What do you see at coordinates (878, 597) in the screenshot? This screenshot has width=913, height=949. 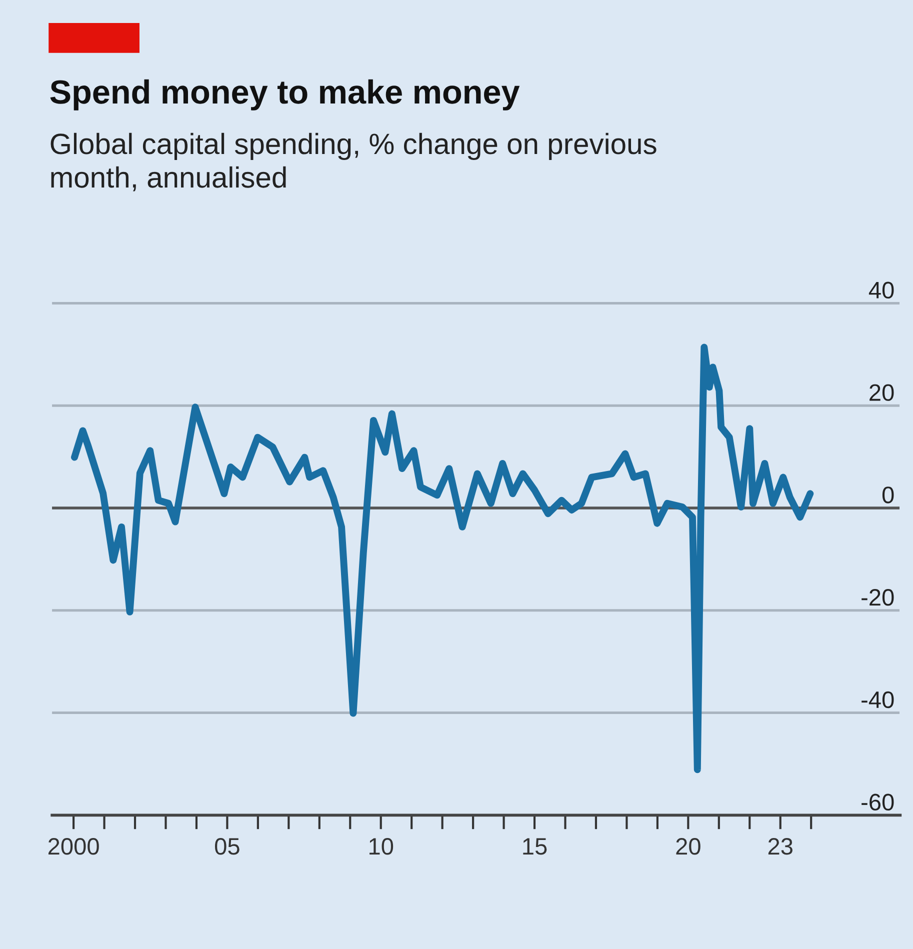 I see `y-tick-label: -20` at bounding box center [878, 597].